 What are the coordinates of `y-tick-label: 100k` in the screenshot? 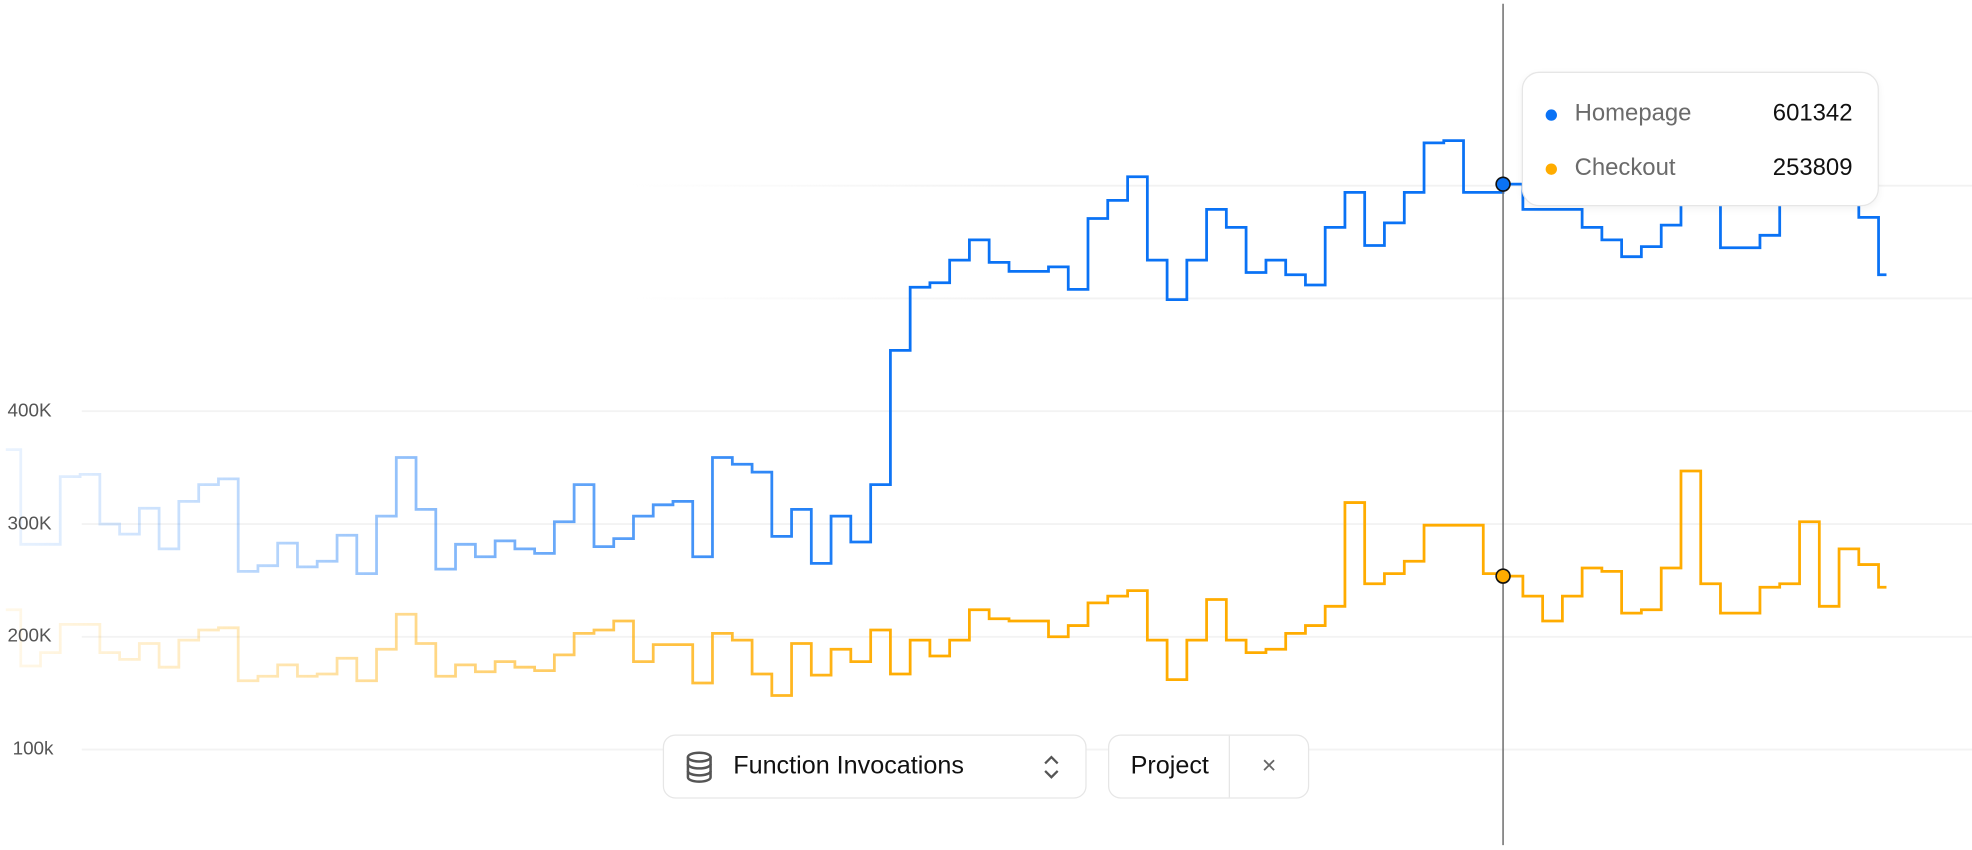 It's located at (33, 749).